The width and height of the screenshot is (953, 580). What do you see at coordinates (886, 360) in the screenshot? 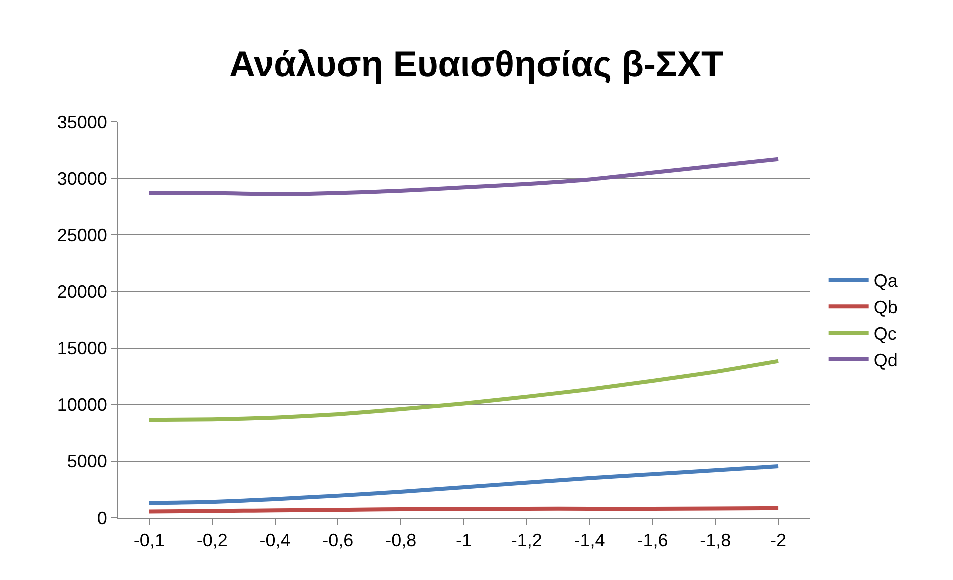
I see `legend-label: Qd` at bounding box center [886, 360].